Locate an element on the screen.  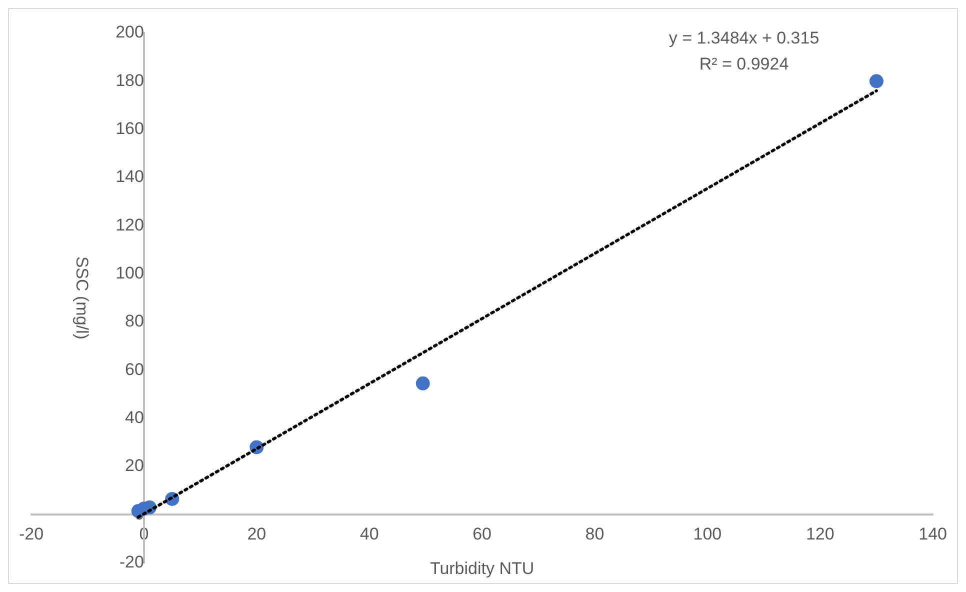
y-tick-label: 200 is located at coordinates (130, 32).